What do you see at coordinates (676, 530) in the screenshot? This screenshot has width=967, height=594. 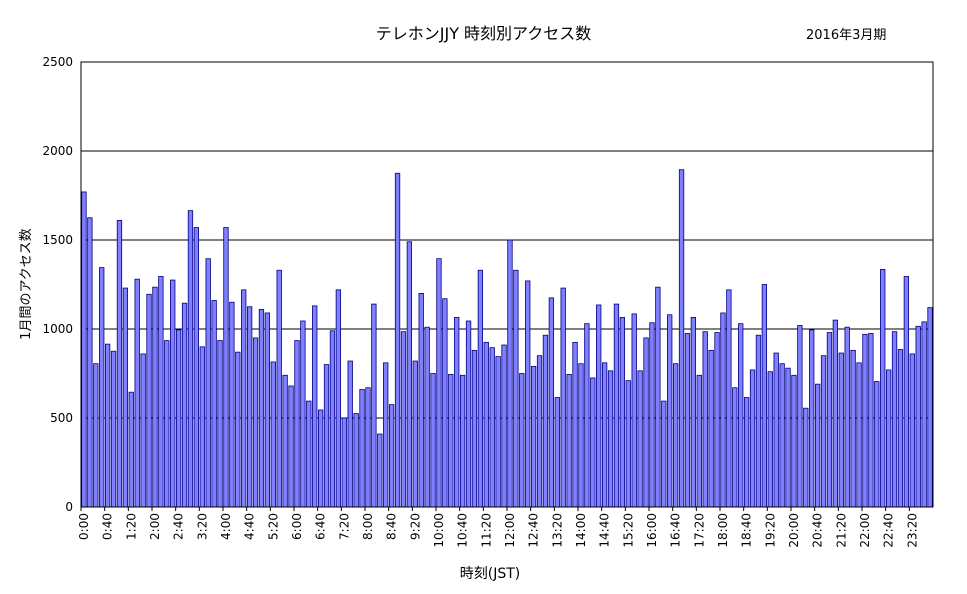 I see `x-tick-label: 16:40` at bounding box center [676, 530].